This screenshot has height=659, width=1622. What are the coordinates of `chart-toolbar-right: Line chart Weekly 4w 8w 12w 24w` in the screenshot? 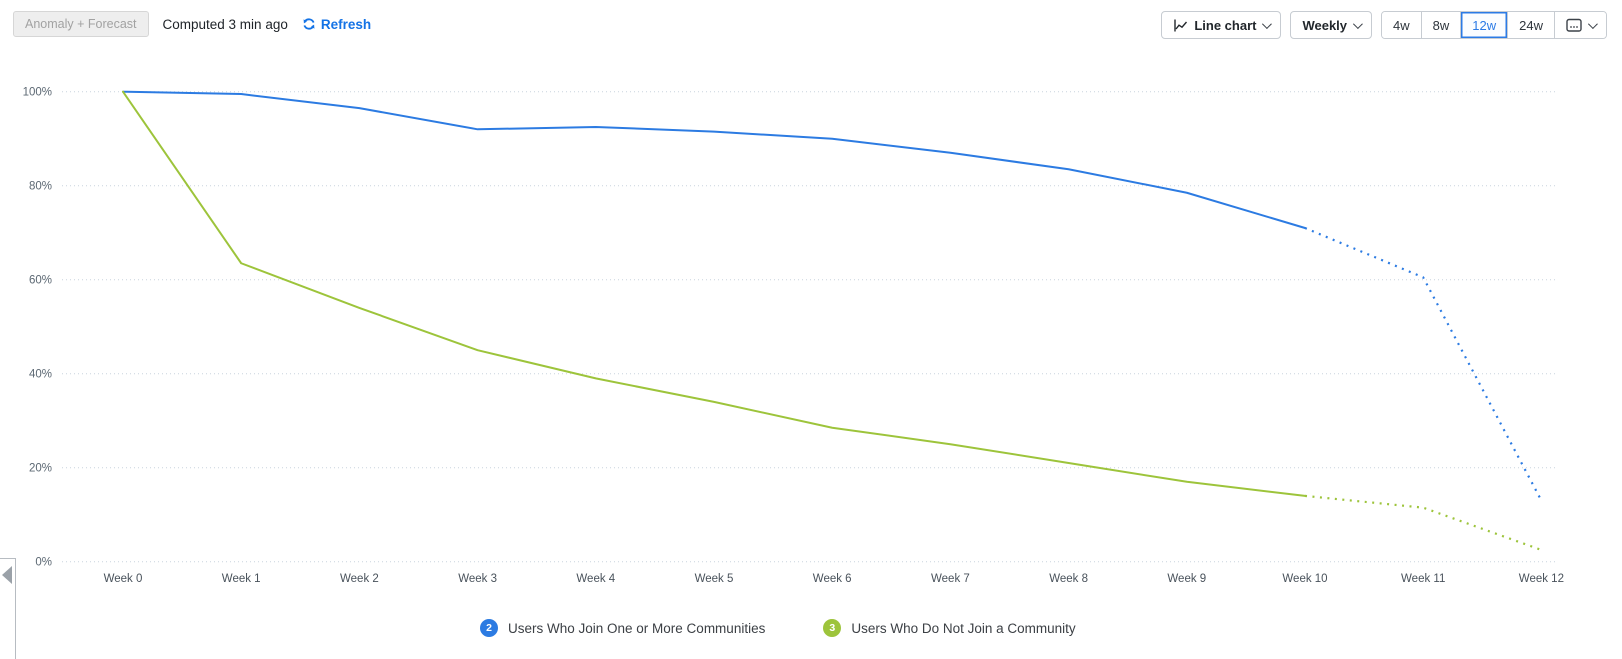 It's located at (1384, 25).